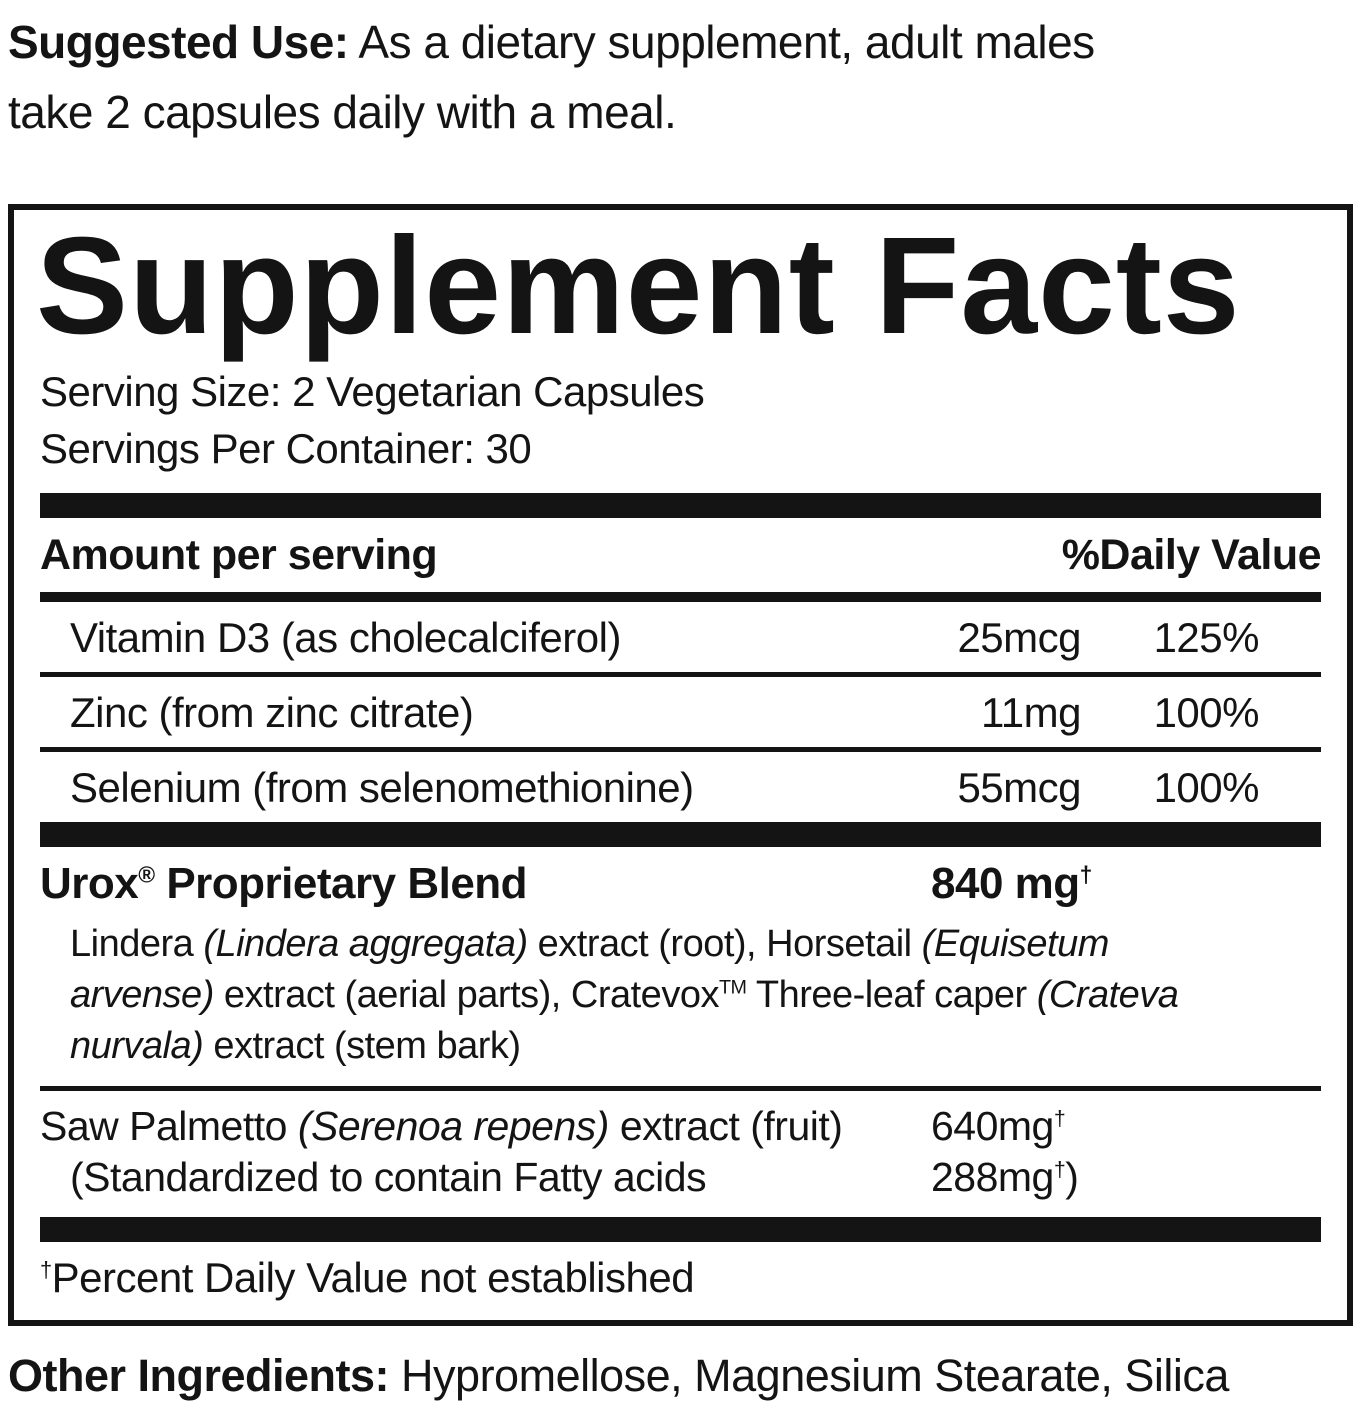  Describe the element at coordinates (680, 597) in the screenshot. I see `header-divider` at that location.